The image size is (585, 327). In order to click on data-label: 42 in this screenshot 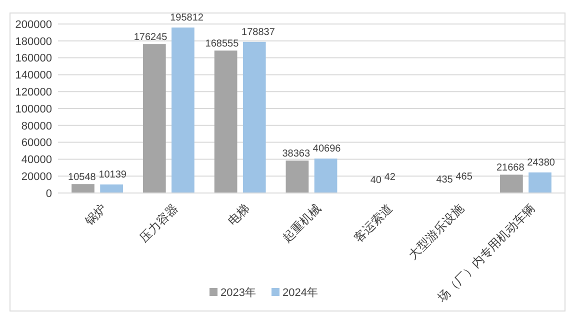, I will do `click(390, 177)`.